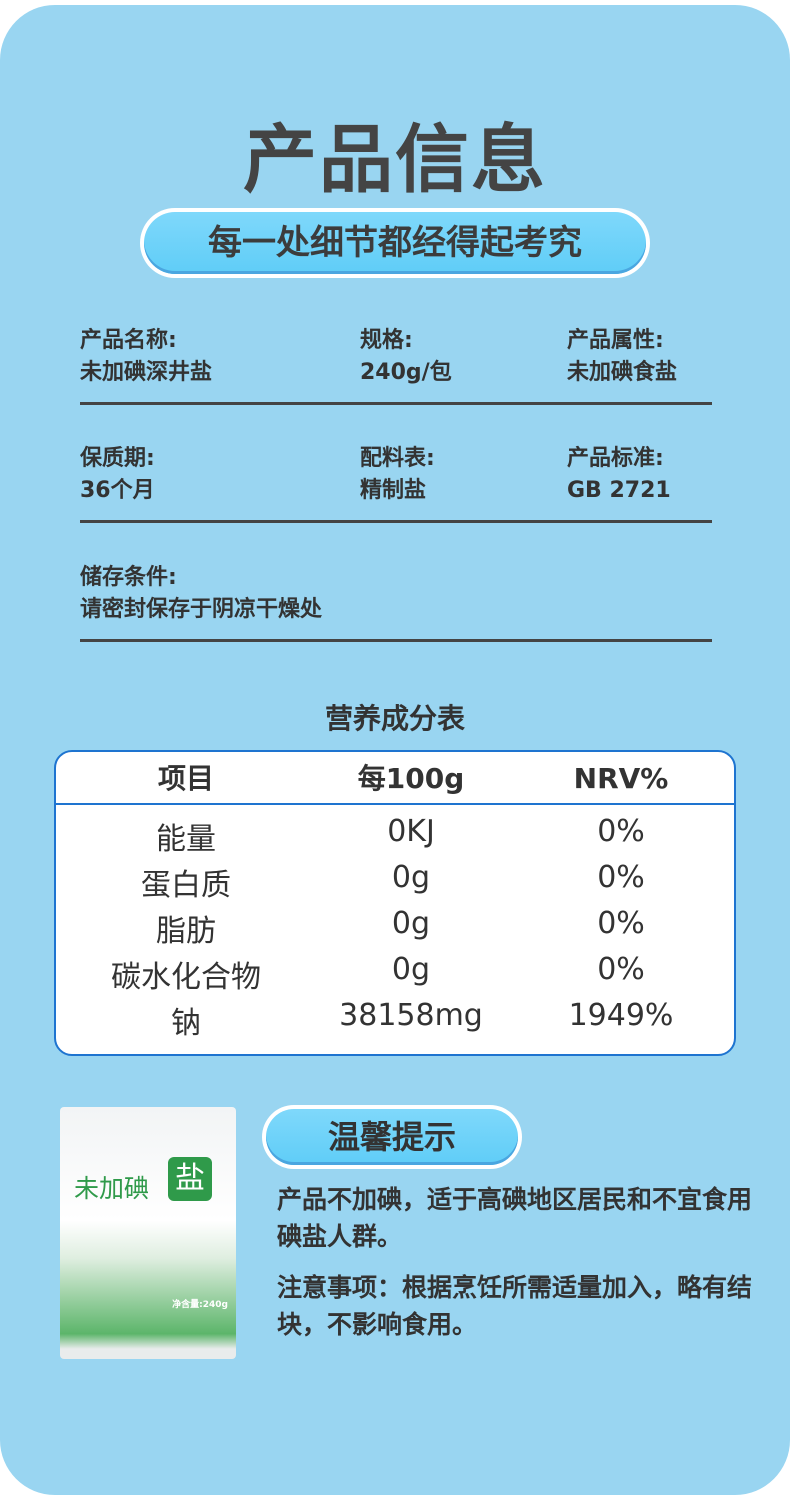 This screenshot has height=1500, width=790. Describe the element at coordinates (622, 372) in the screenshot. I see `info-value: 未加碘食盐` at that location.